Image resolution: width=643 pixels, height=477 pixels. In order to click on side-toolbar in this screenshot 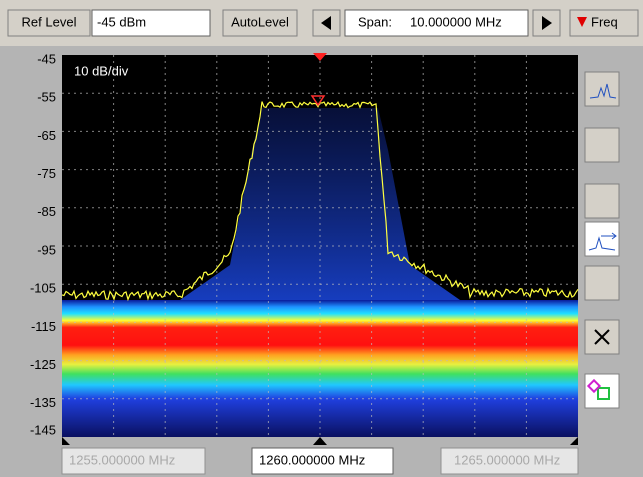, I will do `click(602, 240)`.